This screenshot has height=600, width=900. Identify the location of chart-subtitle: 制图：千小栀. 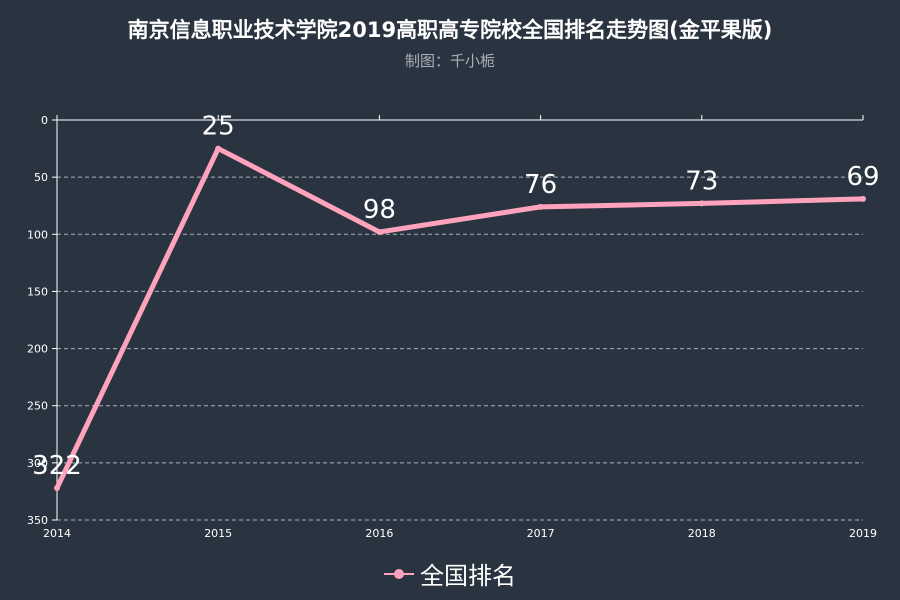
(449, 61).